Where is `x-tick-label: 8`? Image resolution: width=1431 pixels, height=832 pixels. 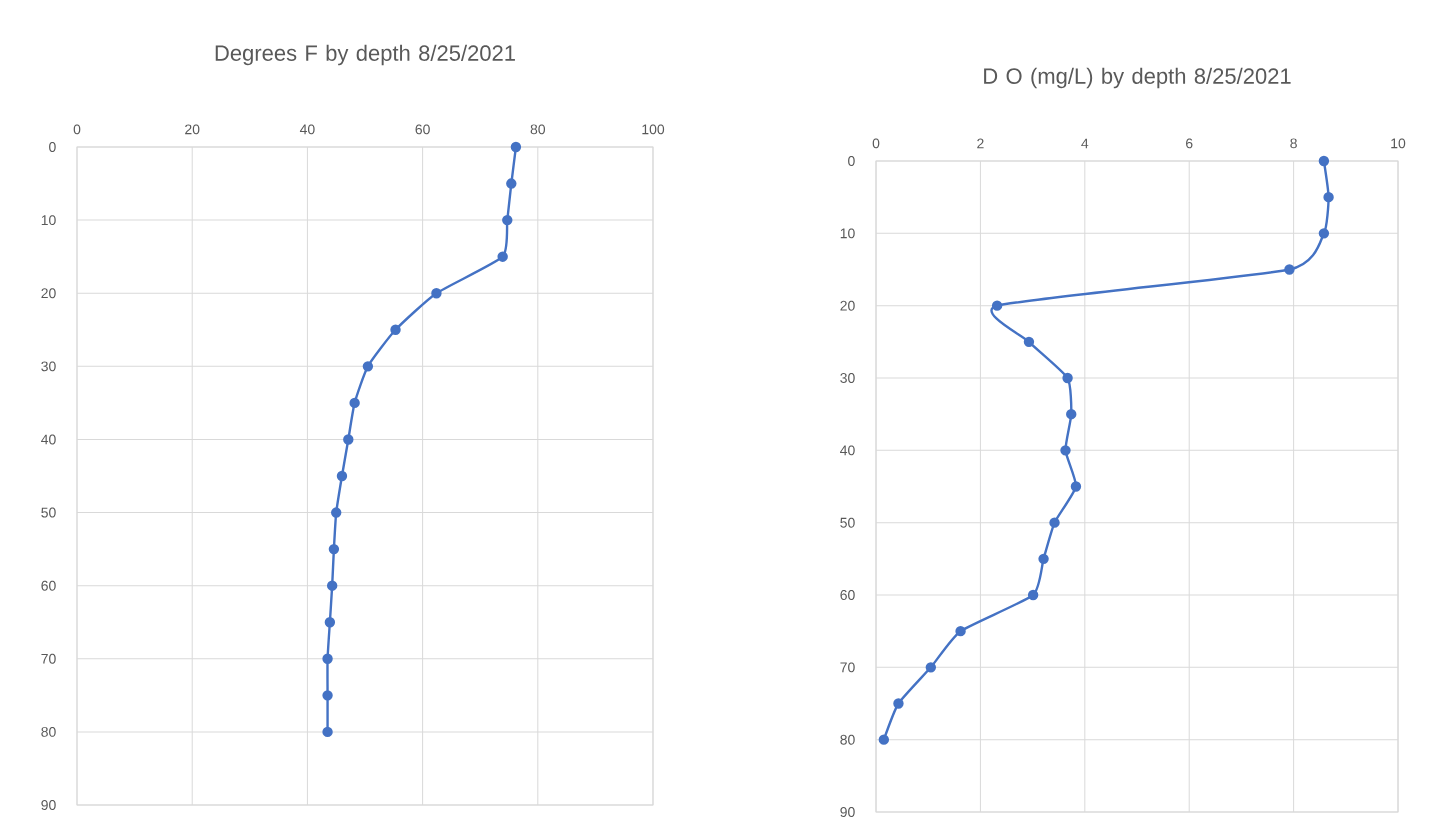
x-tick-label: 8 is located at coordinates (1293, 143).